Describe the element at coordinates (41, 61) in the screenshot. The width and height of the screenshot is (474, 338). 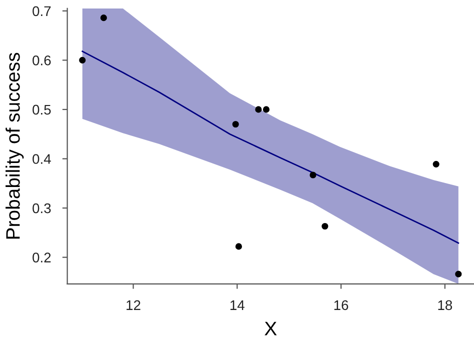
I see `y-tick-label: 0.6` at that location.